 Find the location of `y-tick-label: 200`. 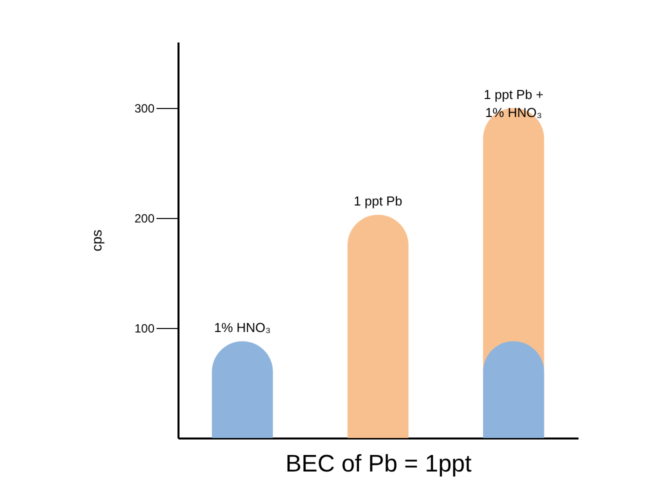

y-tick-label: 200 is located at coordinates (144, 219).